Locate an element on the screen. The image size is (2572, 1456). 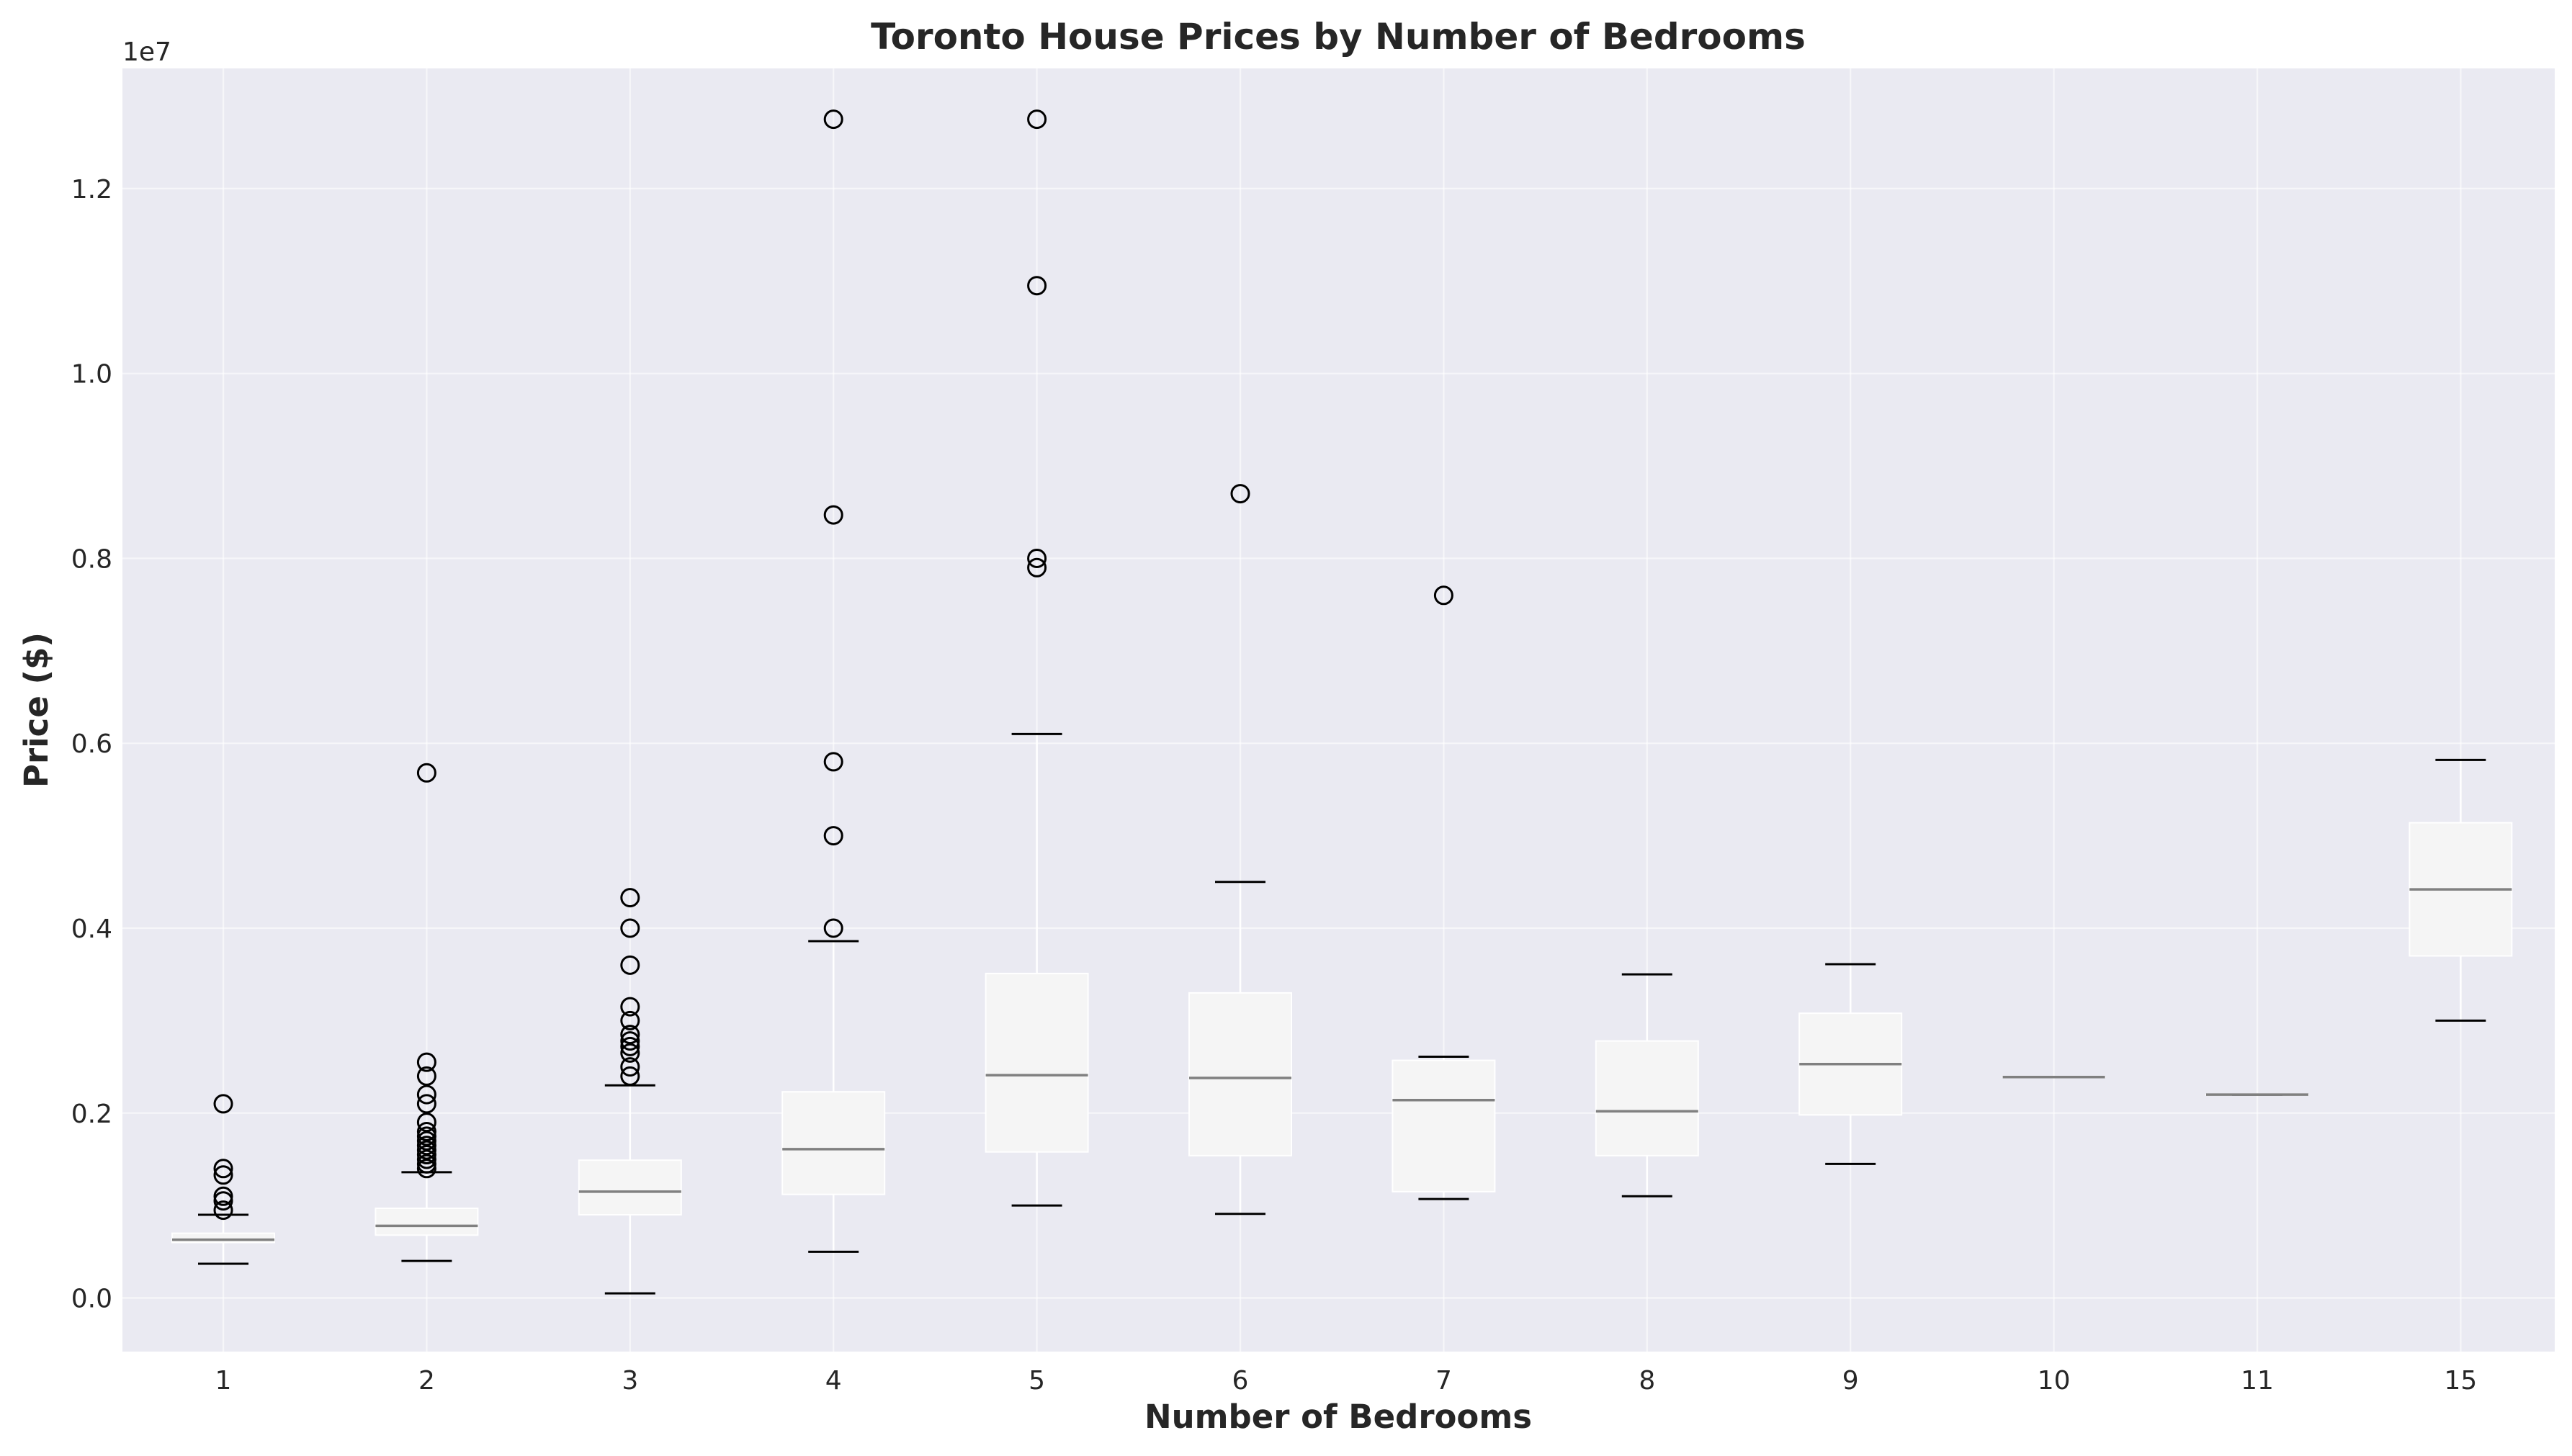
x-tick-label: 5 is located at coordinates (1037, 1381).